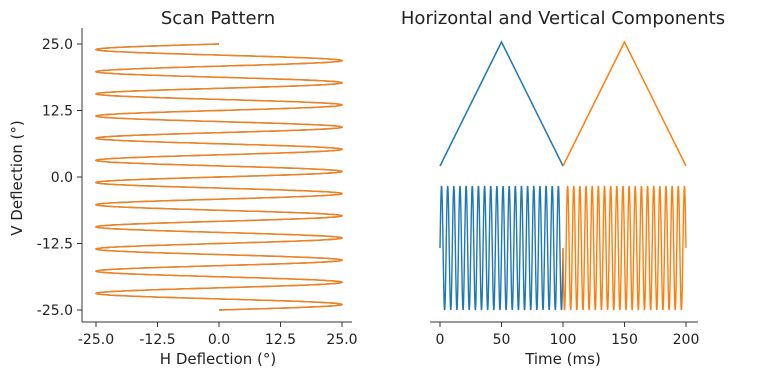 This screenshot has width=758, height=374. What do you see at coordinates (218, 18) in the screenshot?
I see `chart-title: Scan Pattern` at bounding box center [218, 18].